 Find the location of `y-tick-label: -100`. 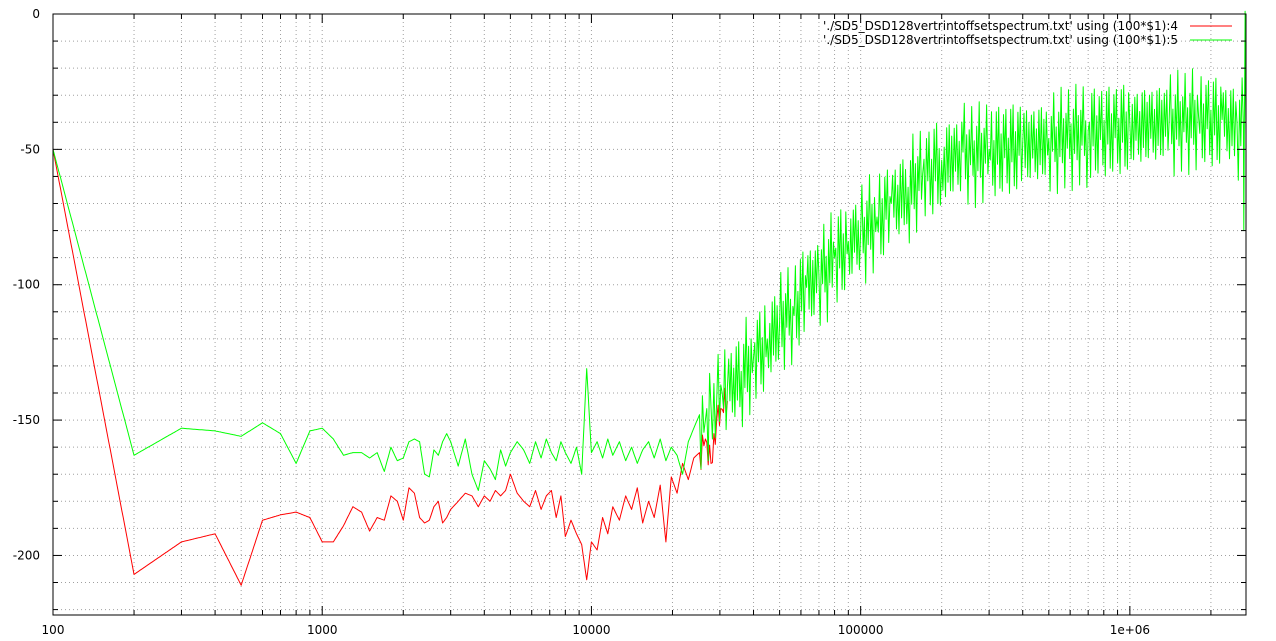

y-tick-label: -100 is located at coordinates (26, 285).